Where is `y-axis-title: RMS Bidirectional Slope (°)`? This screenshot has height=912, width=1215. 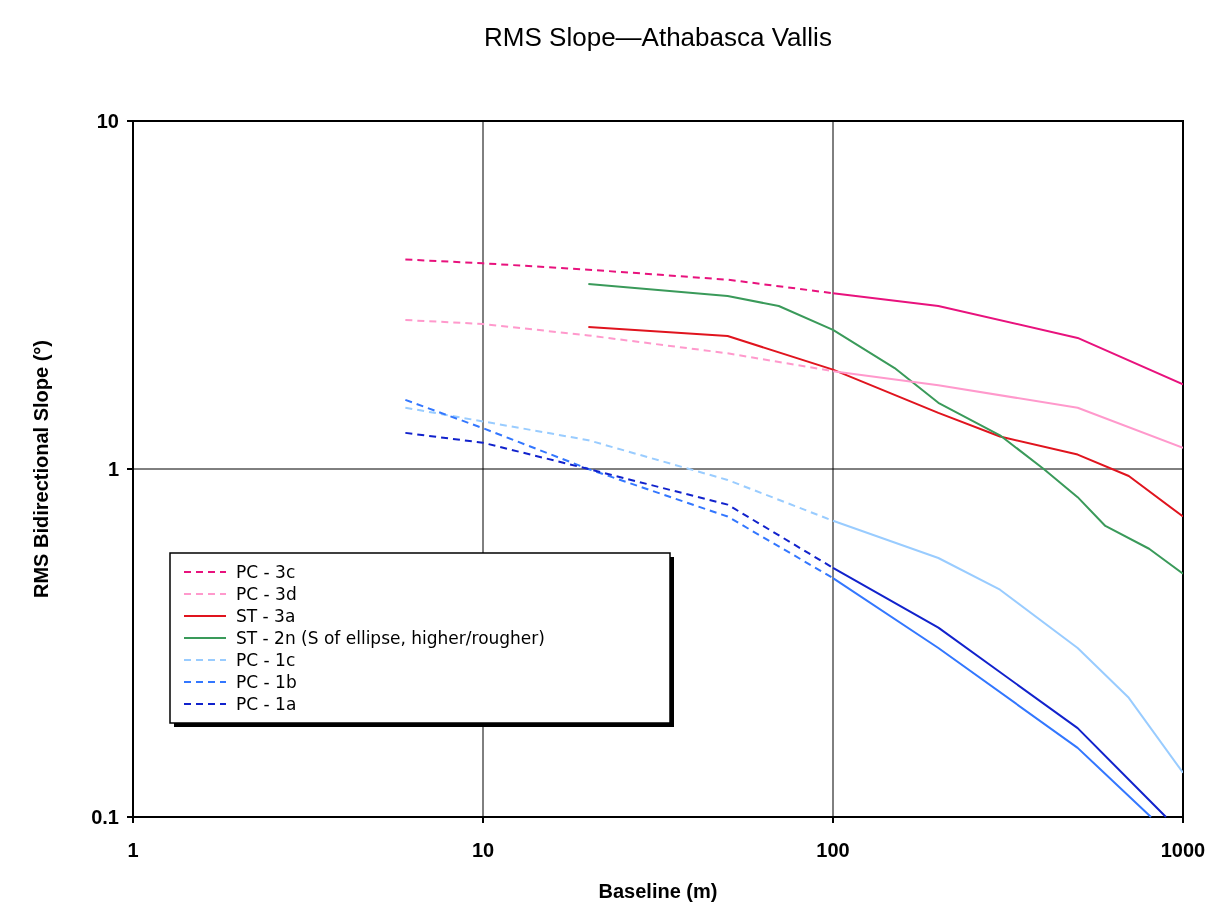 y-axis-title: RMS Bidirectional Slope (°) is located at coordinates (41, 469).